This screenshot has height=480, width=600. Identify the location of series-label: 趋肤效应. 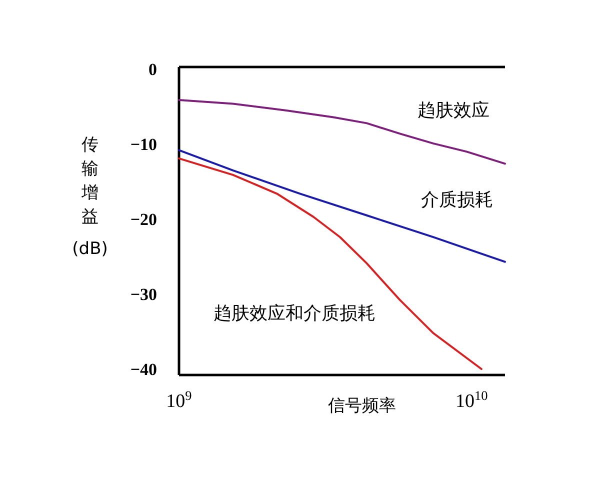
(454, 111).